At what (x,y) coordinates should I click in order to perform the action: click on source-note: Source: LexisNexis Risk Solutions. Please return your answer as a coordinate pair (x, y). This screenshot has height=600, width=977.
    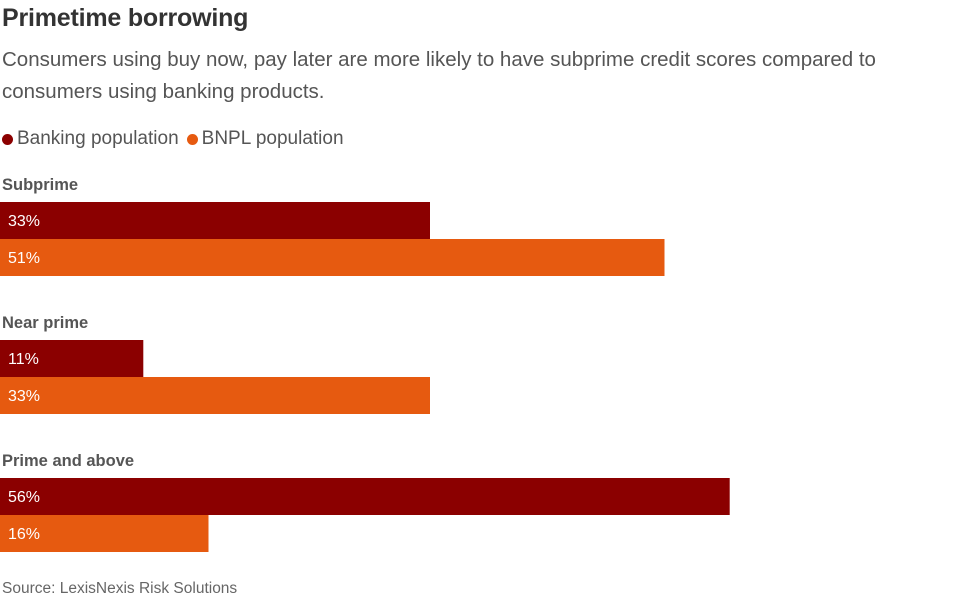
    Looking at the image, I should click on (120, 588).